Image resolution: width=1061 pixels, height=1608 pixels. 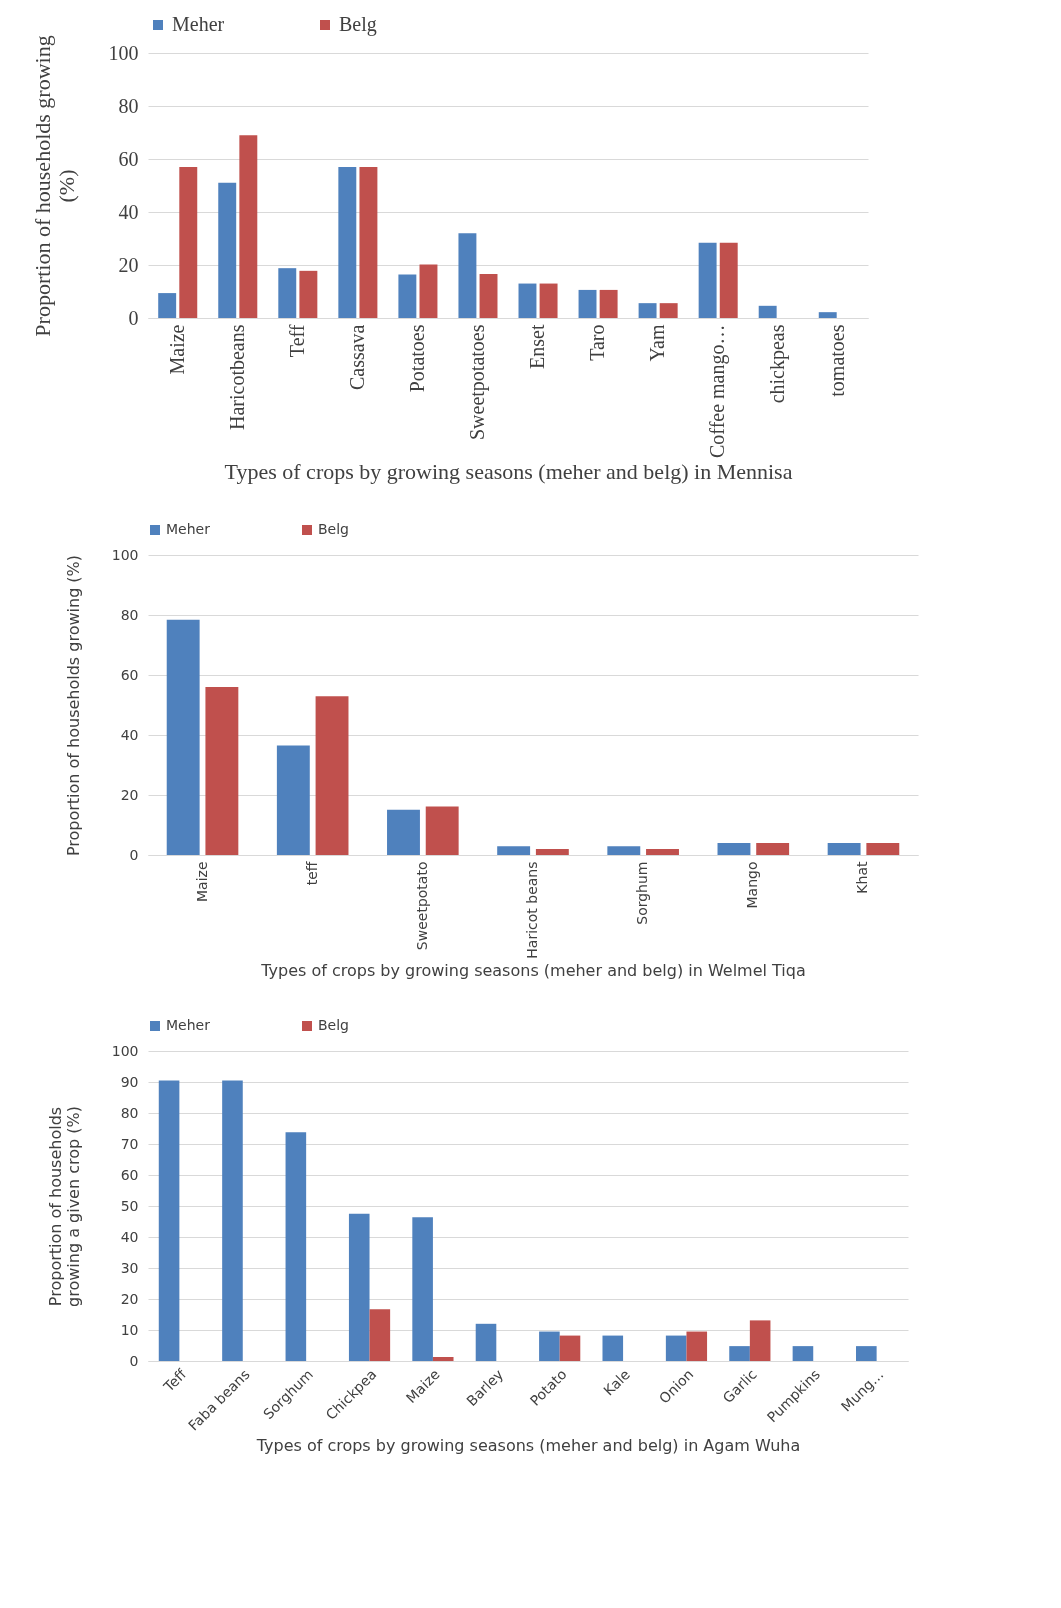 What do you see at coordinates (477, 382) in the screenshot?
I see `x-tick-label: Sweetpotatoes` at bounding box center [477, 382].